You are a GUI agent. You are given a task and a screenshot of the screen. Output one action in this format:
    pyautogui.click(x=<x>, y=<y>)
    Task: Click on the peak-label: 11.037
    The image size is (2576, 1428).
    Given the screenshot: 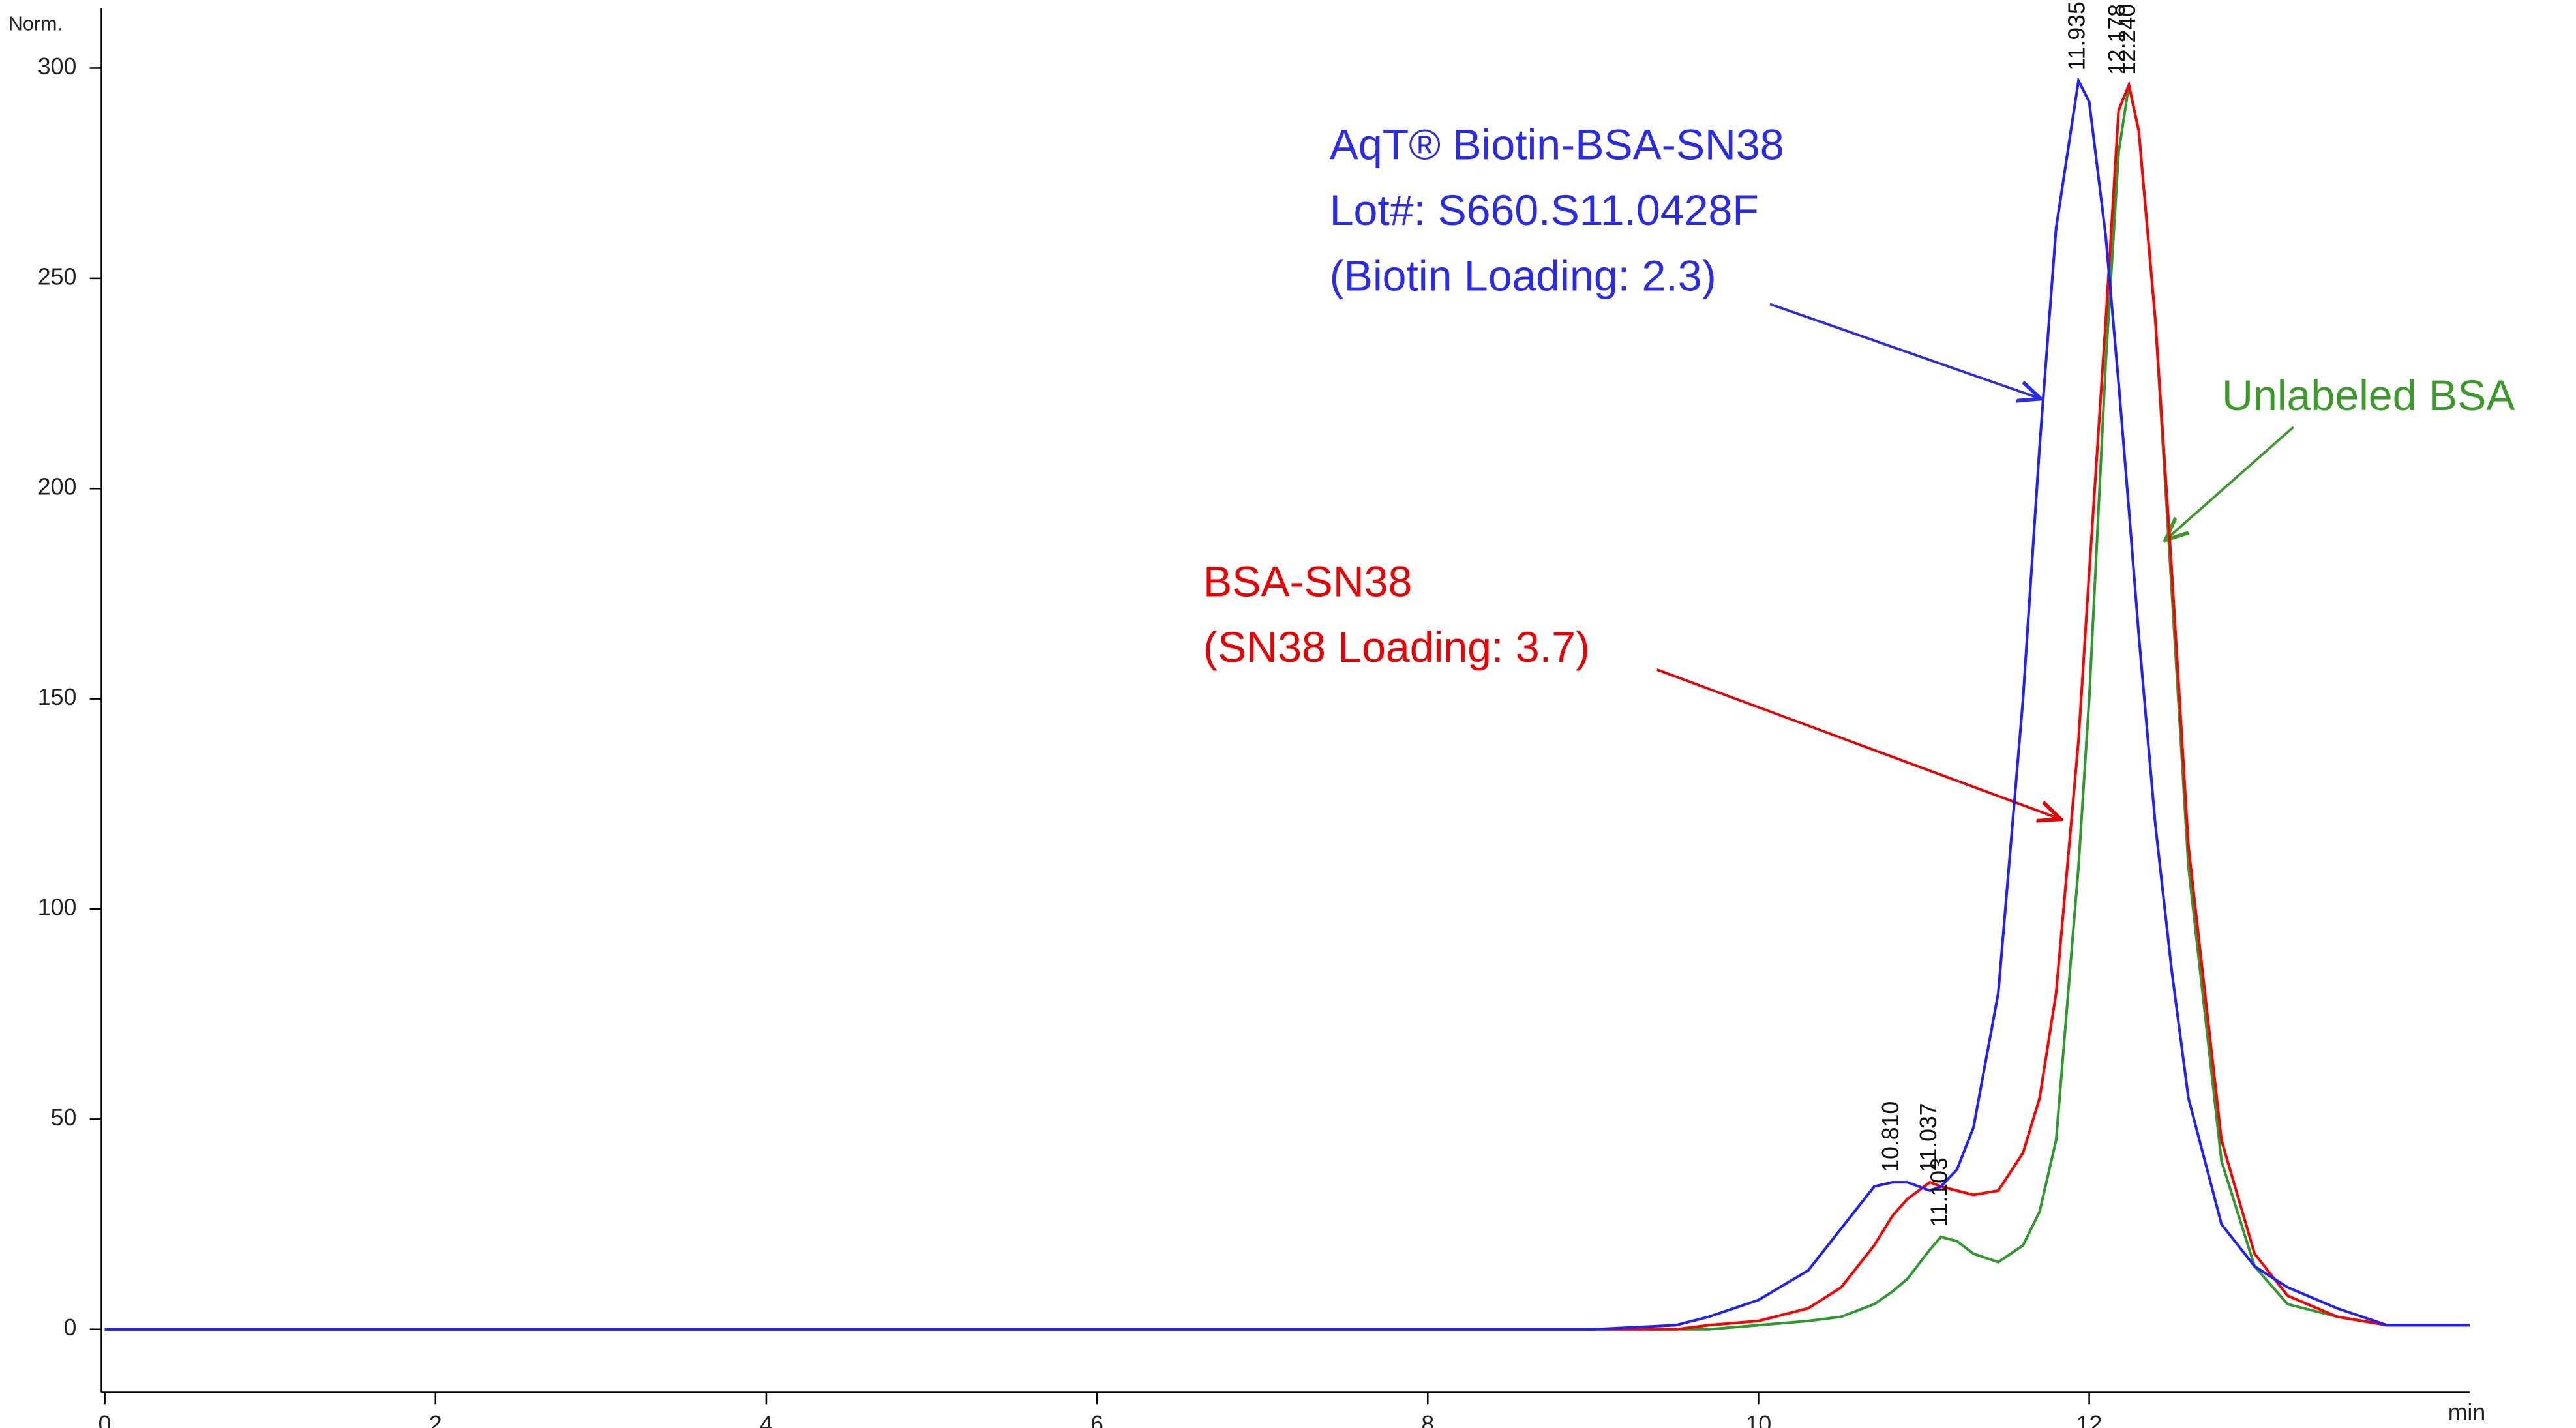 What is the action you would take?
    pyautogui.click(x=1928, y=1137)
    